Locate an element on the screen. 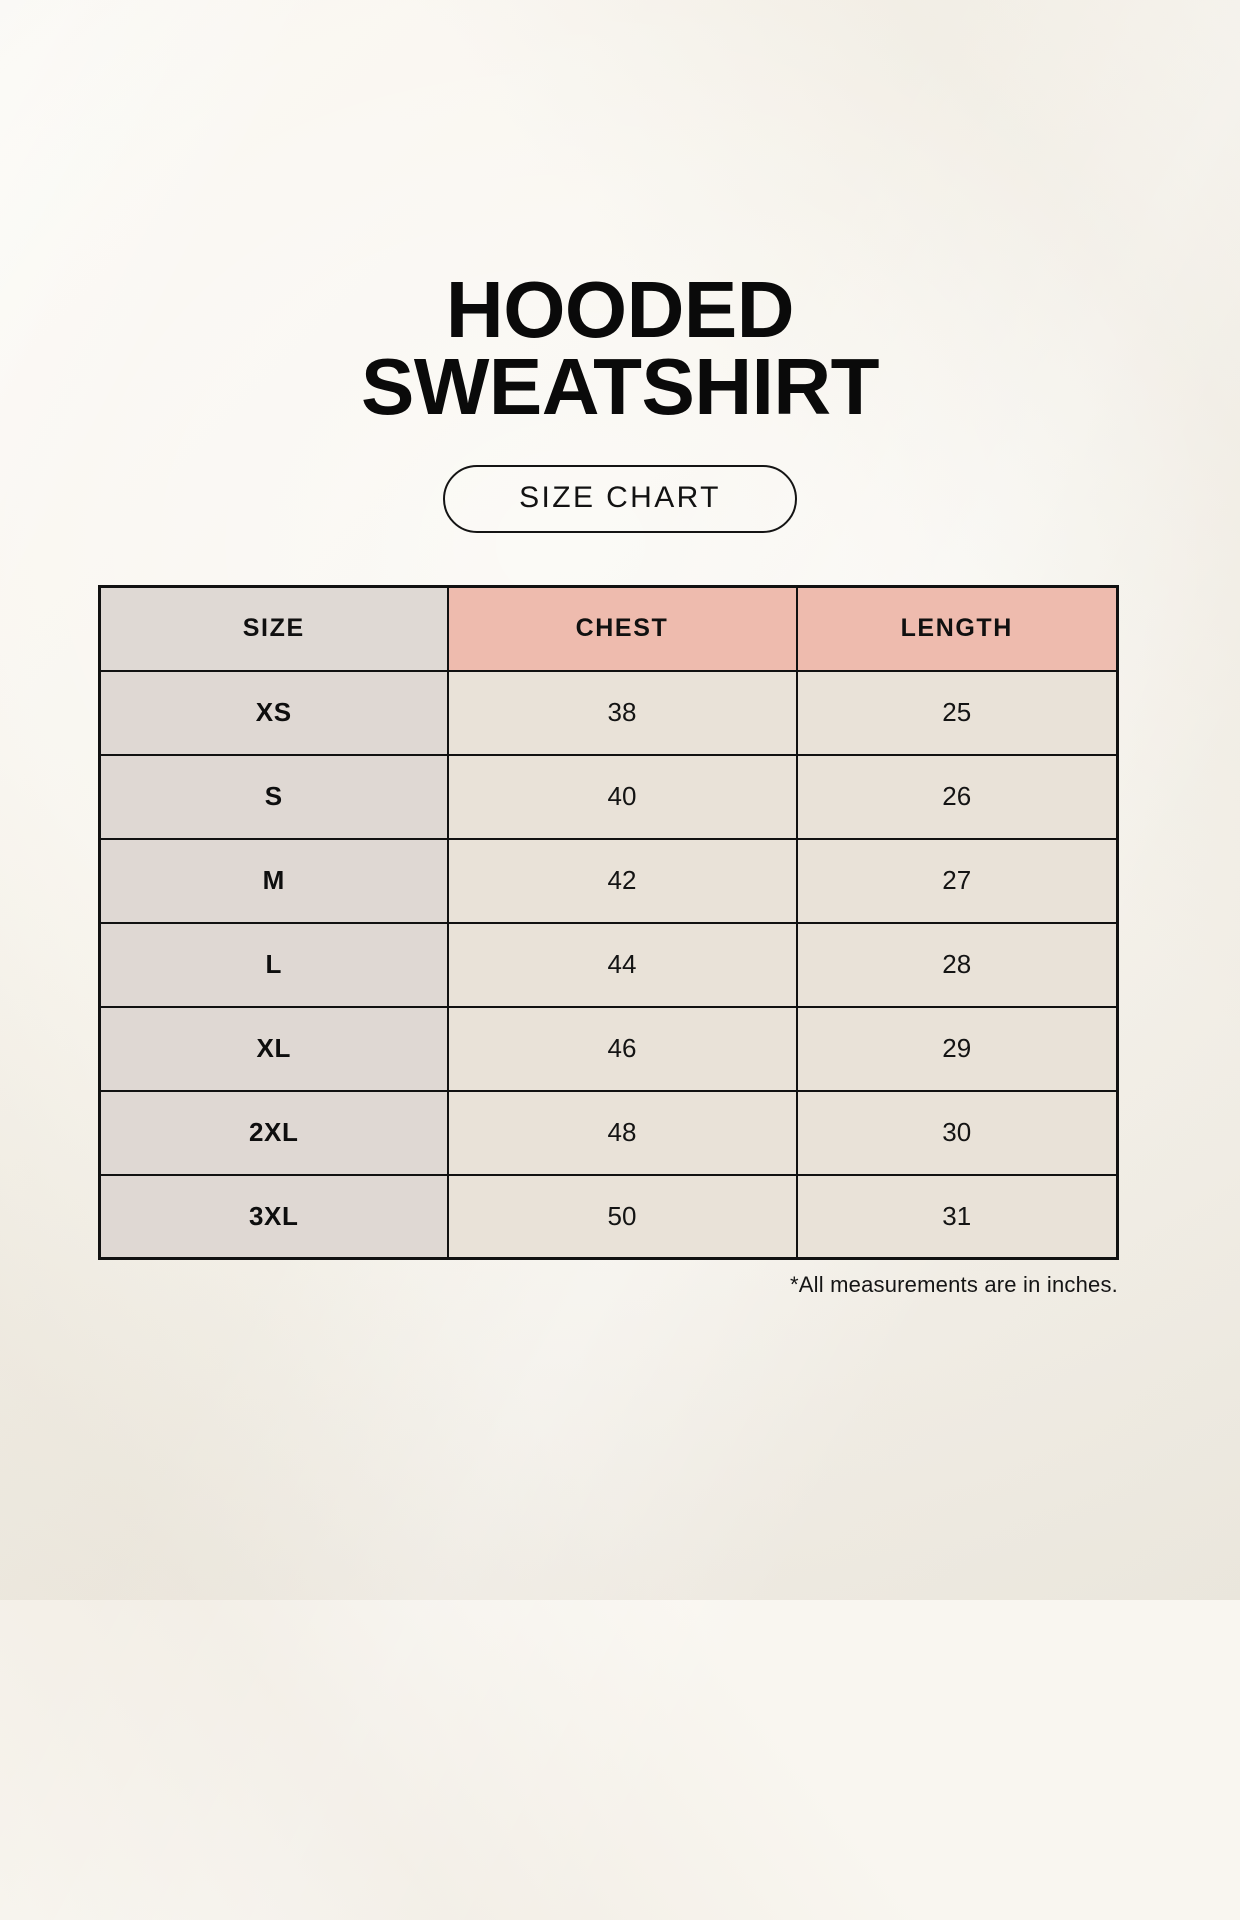  size-chart-badge-container: SIZE CHART is located at coordinates (620, 499).